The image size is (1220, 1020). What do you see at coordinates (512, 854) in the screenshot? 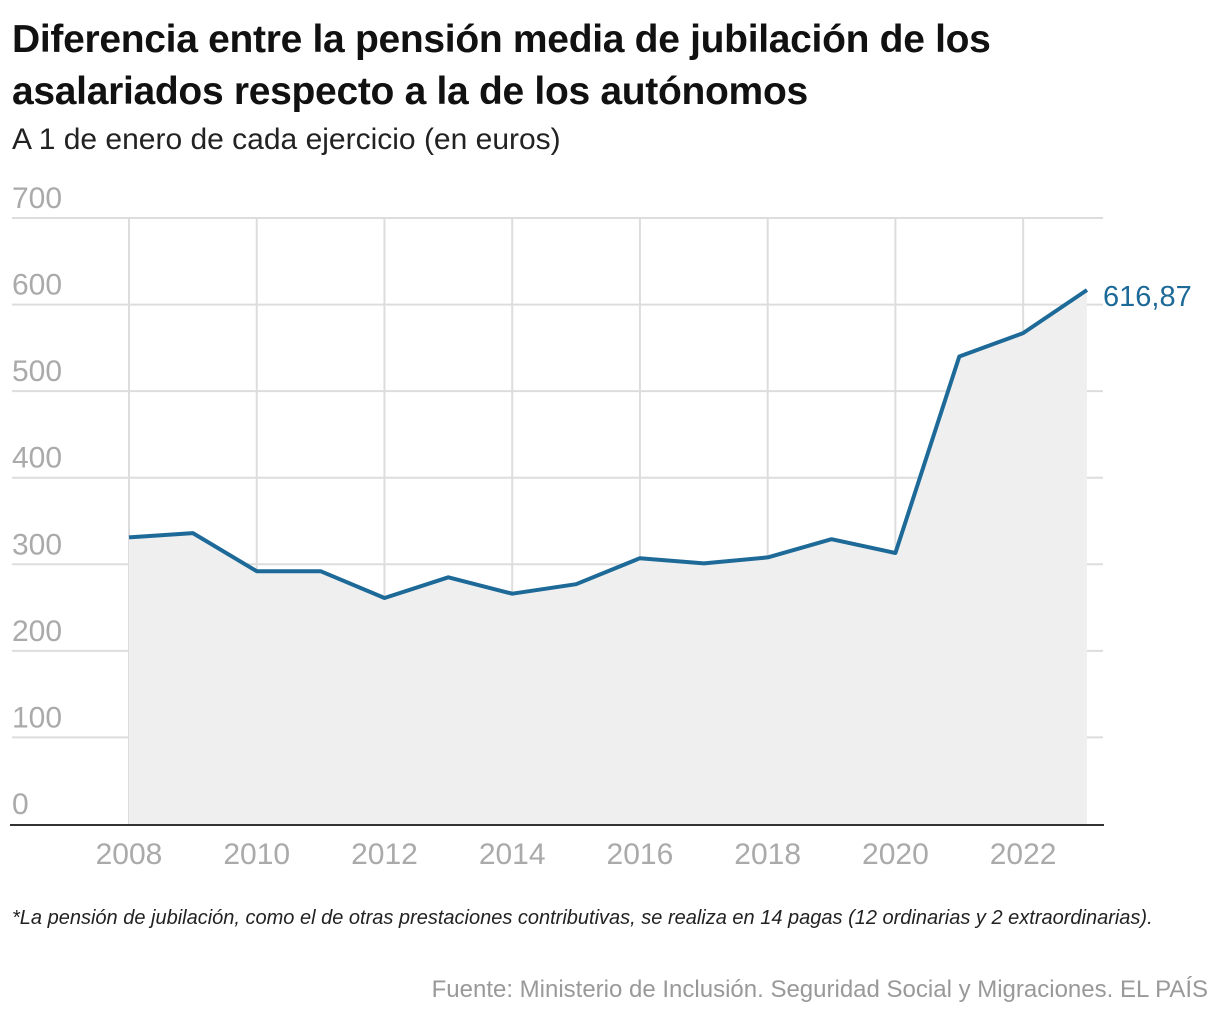
I see `x-tick-label: 2014` at bounding box center [512, 854].